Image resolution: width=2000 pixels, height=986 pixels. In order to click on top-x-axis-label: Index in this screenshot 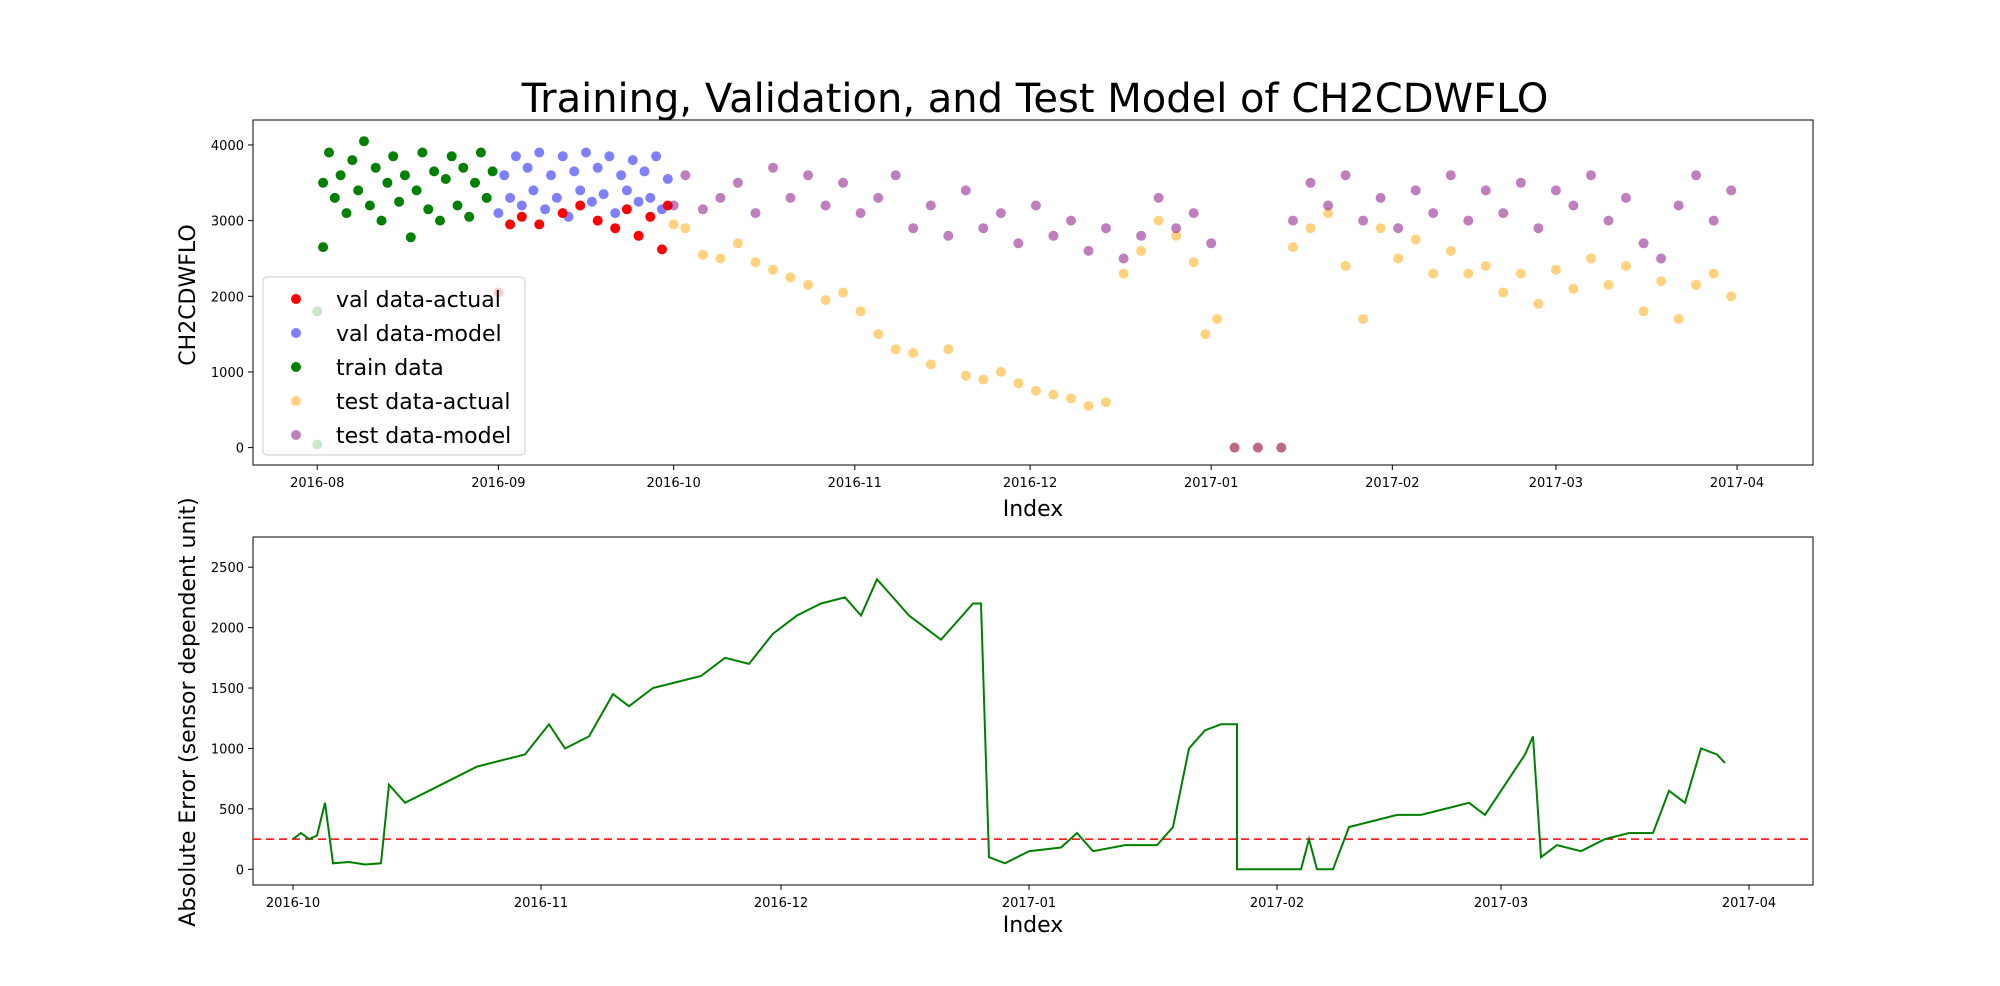, I will do `click(1033, 509)`.